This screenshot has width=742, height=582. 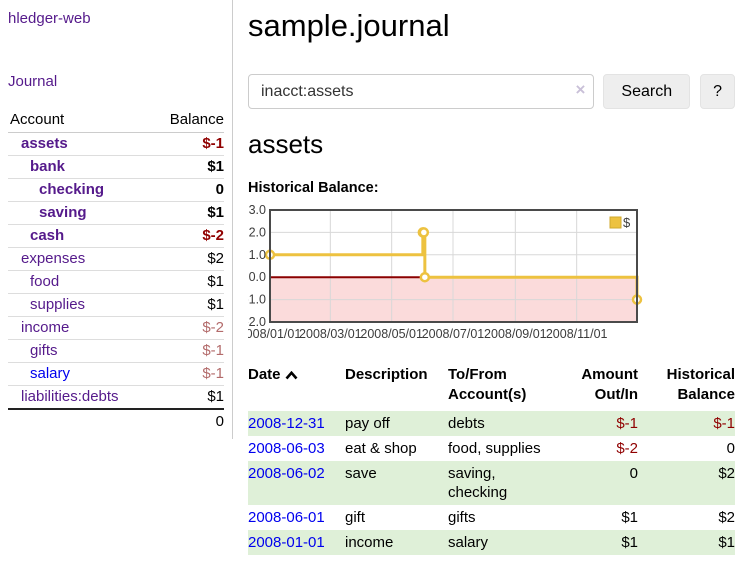 What do you see at coordinates (47, 235) in the screenshot?
I see `account-link-cash: cash` at bounding box center [47, 235].